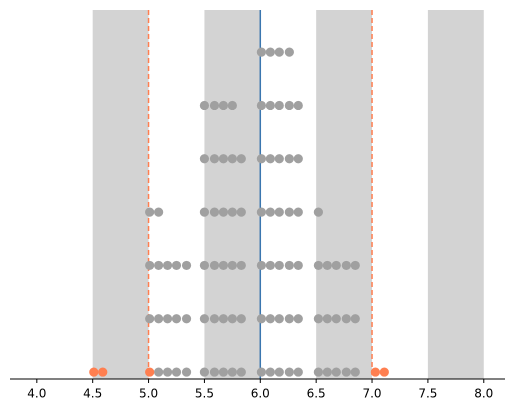 This screenshot has width=515, height=417. Describe the element at coordinates (204, 394) in the screenshot. I see `x-tick-label: 5.5` at that location.